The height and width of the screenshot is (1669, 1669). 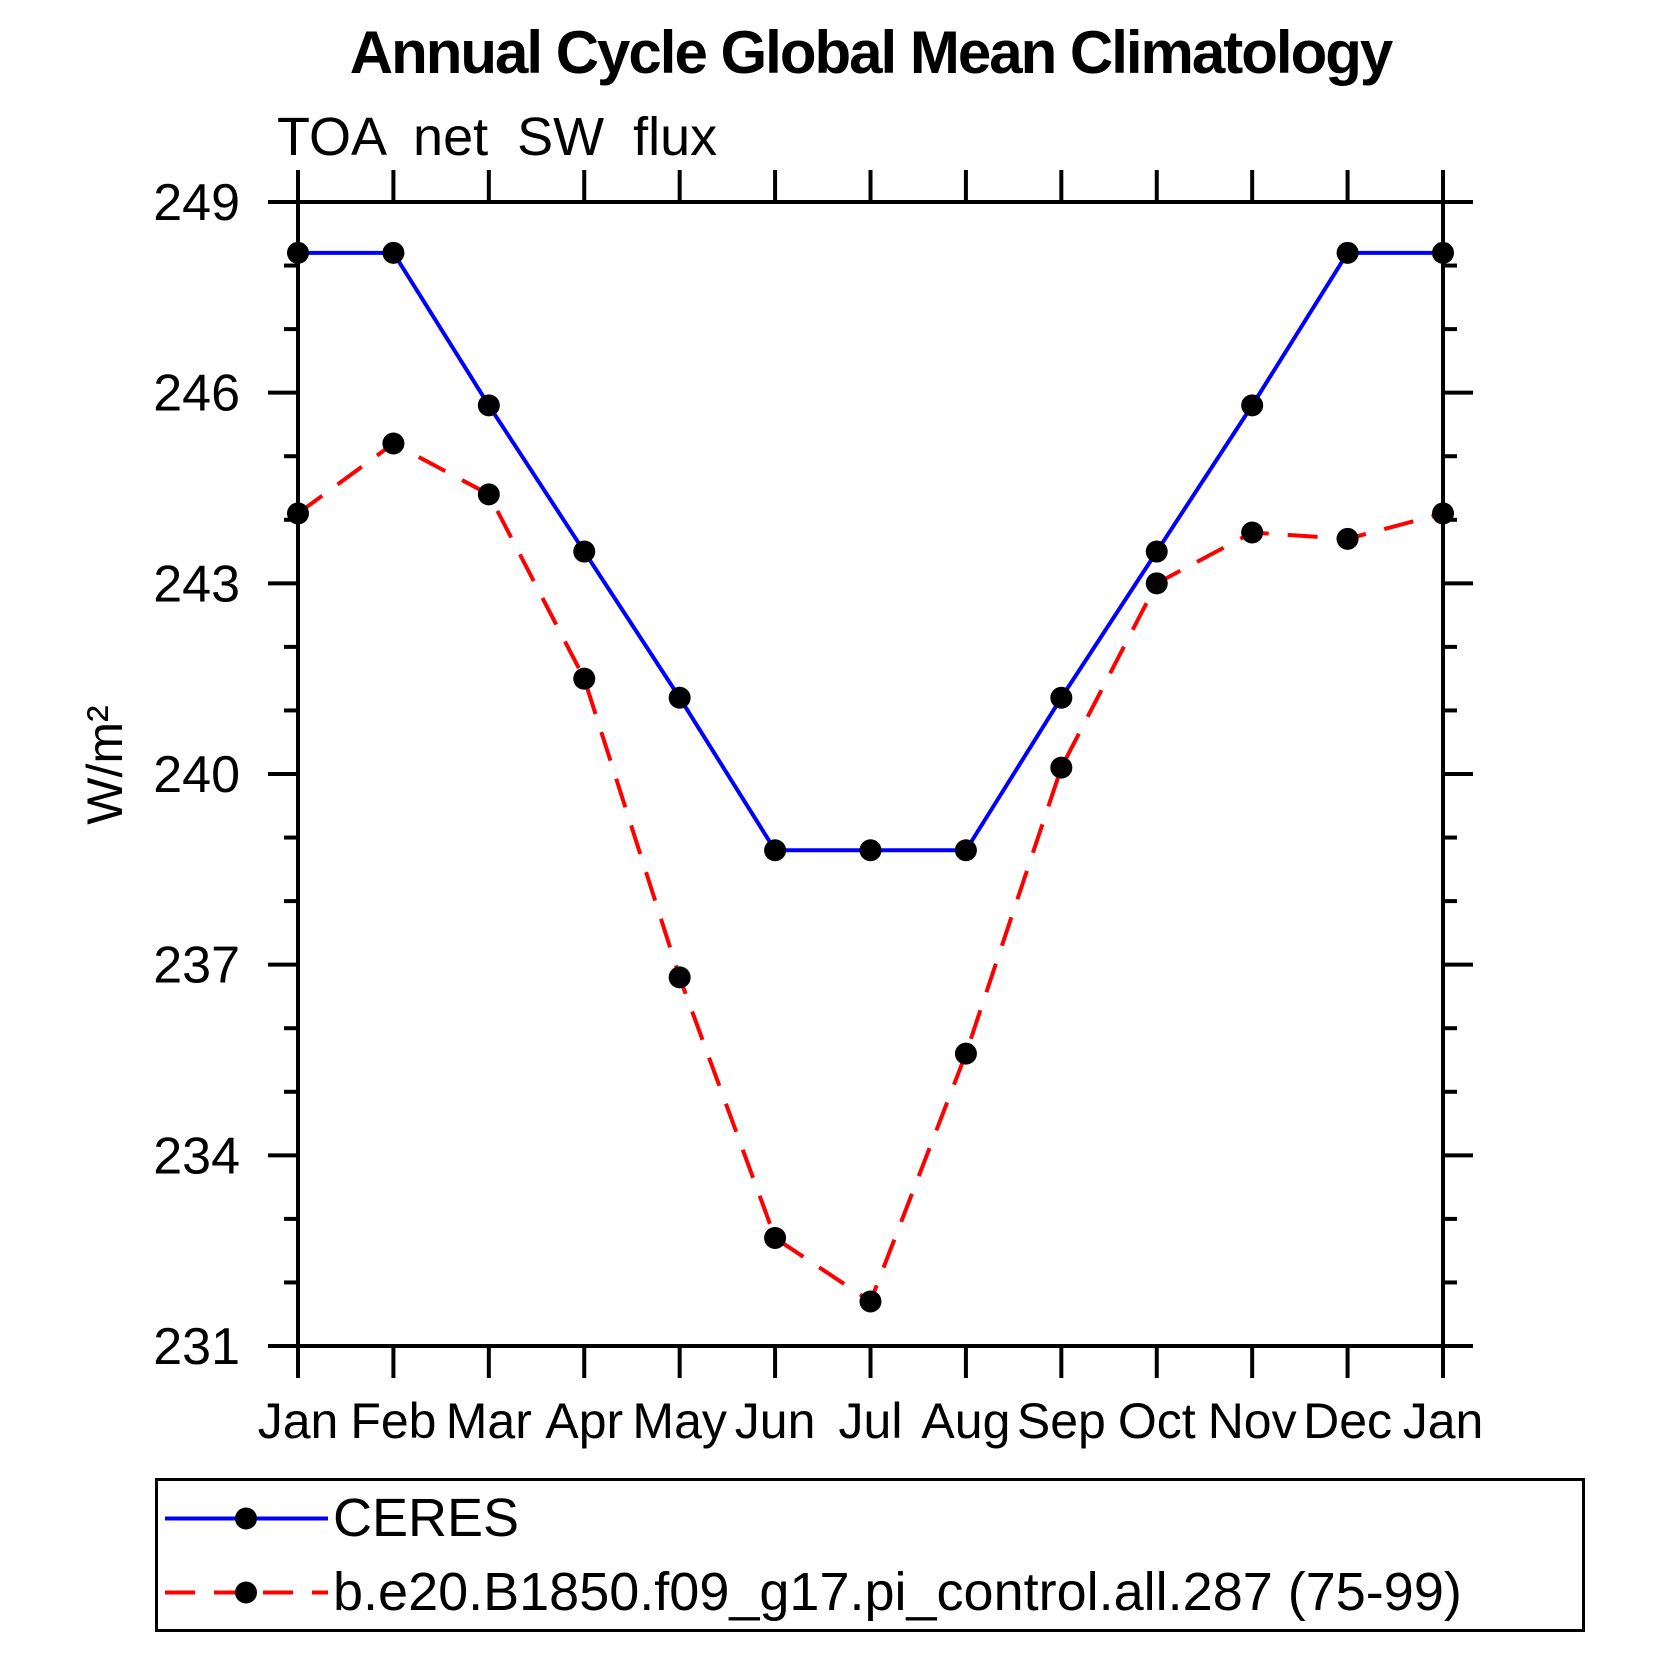 What do you see at coordinates (1252, 1421) in the screenshot?
I see `x-tick-label: Nov` at bounding box center [1252, 1421].